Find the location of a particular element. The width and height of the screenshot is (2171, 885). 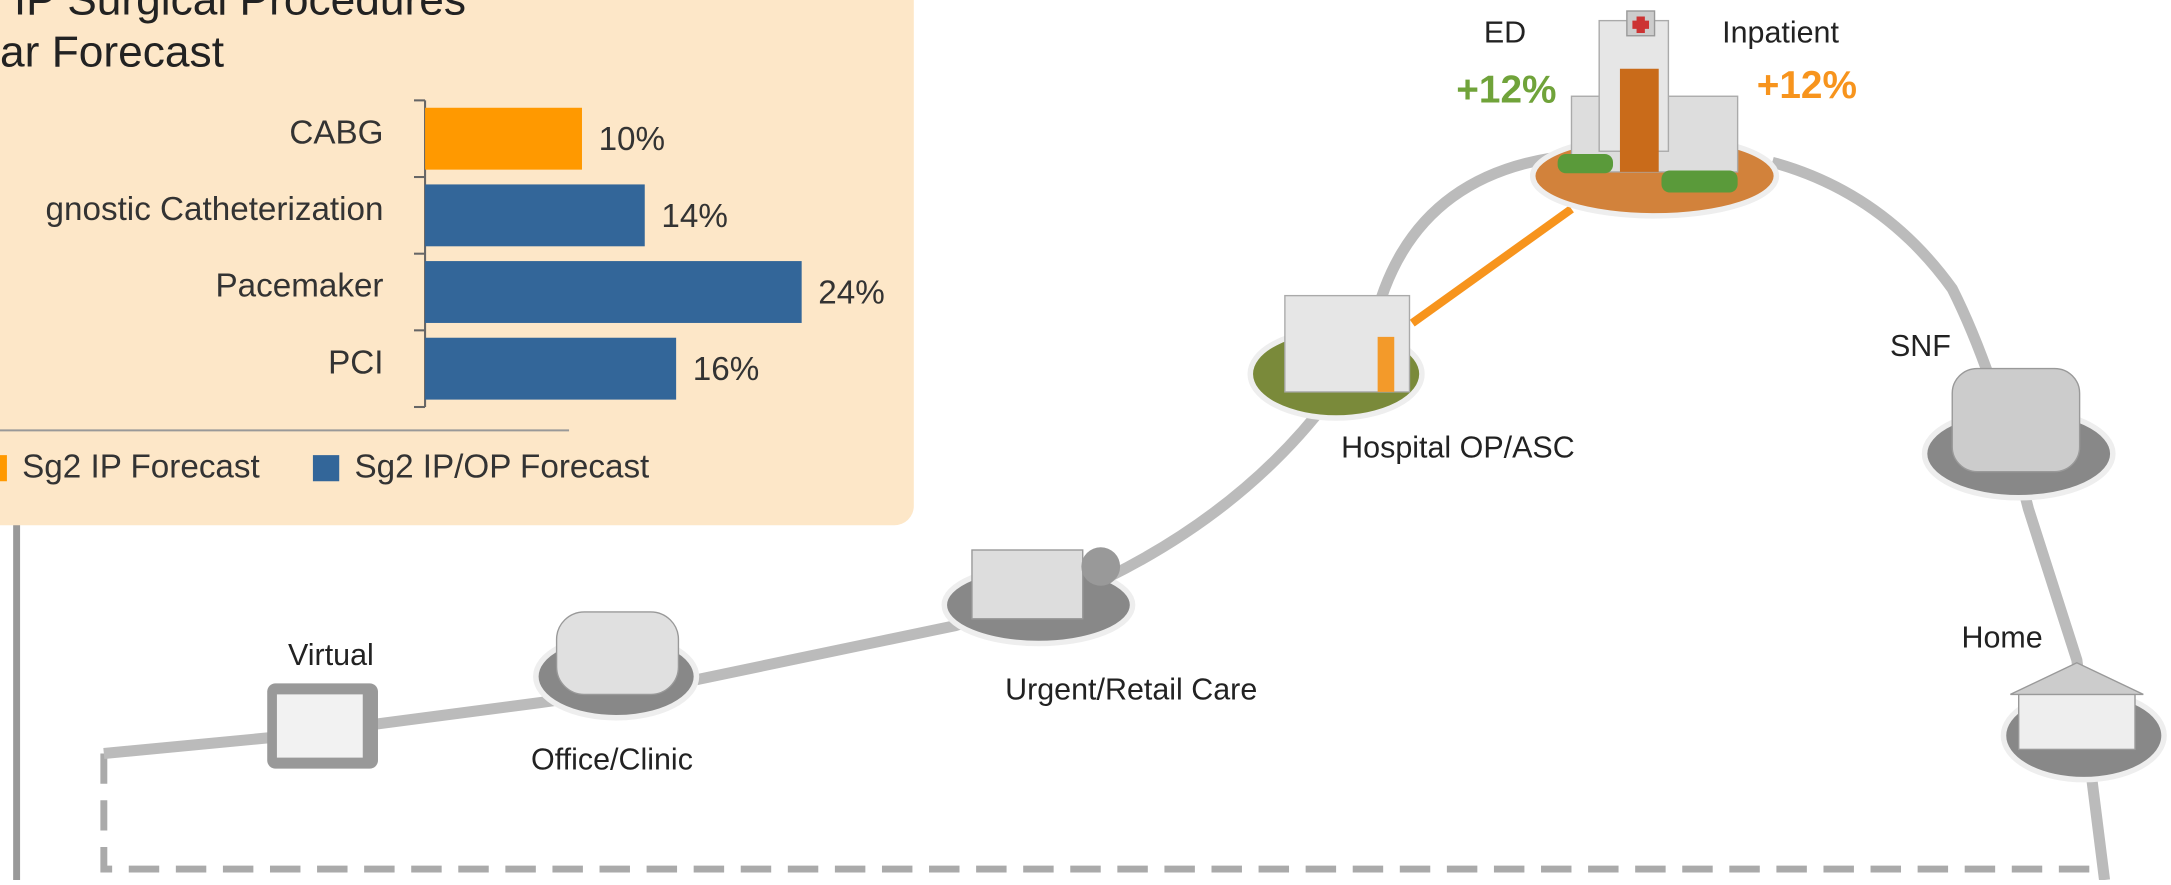

value-label: 24% is located at coordinates (851, 293).